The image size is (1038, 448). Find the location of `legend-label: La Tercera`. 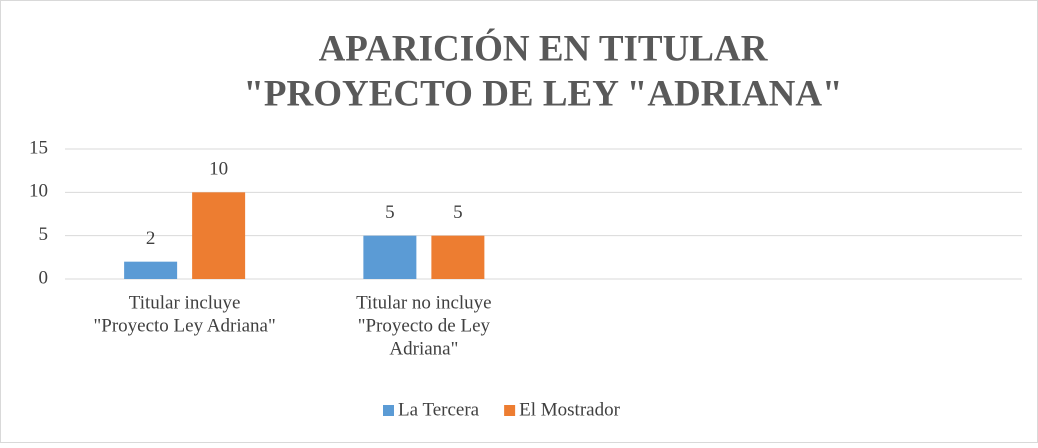

legend-label: La Tercera is located at coordinates (439, 409).